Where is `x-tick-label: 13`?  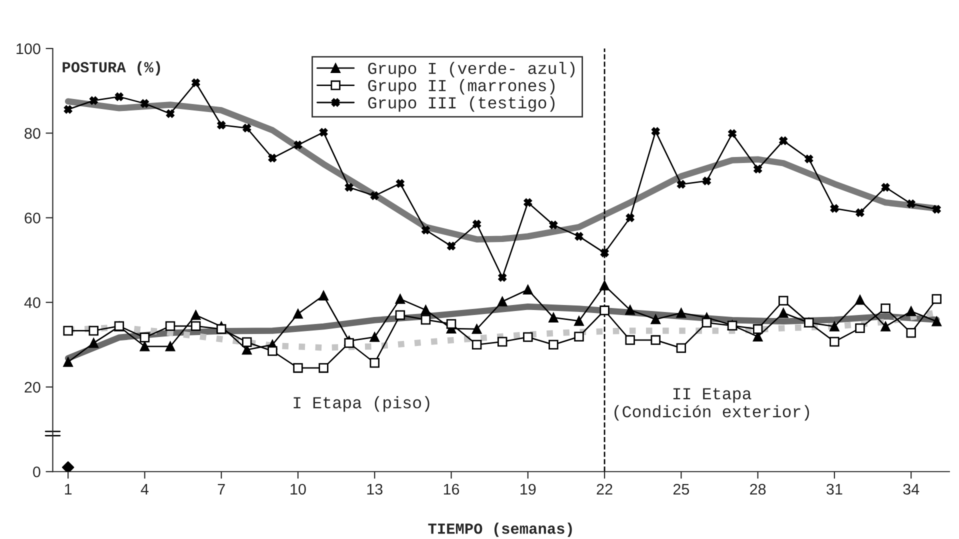 x-tick-label: 13 is located at coordinates (374, 489).